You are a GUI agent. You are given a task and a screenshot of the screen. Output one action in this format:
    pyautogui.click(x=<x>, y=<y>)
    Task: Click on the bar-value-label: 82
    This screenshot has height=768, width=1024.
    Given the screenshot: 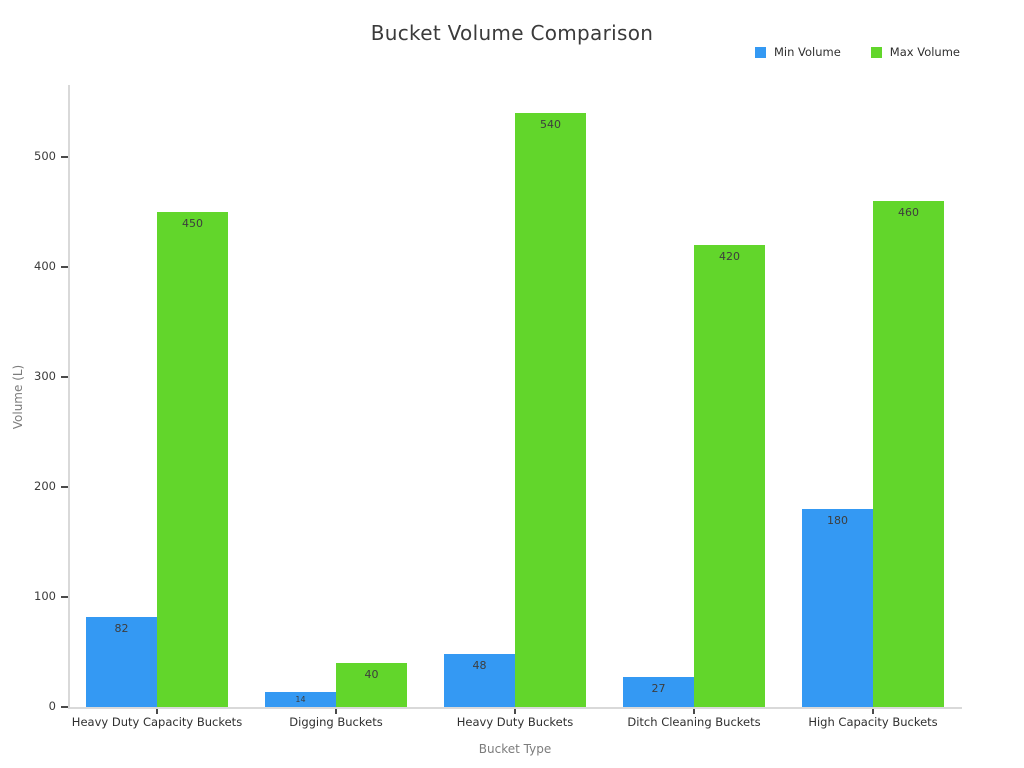 What is the action you would take?
    pyautogui.click(x=121, y=628)
    